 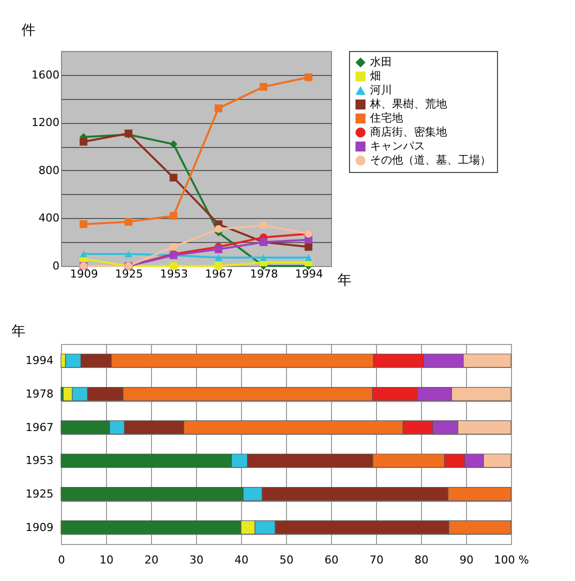 What do you see at coordinates (49, 170) in the screenshot?
I see `y-tick-label: 800` at bounding box center [49, 170].